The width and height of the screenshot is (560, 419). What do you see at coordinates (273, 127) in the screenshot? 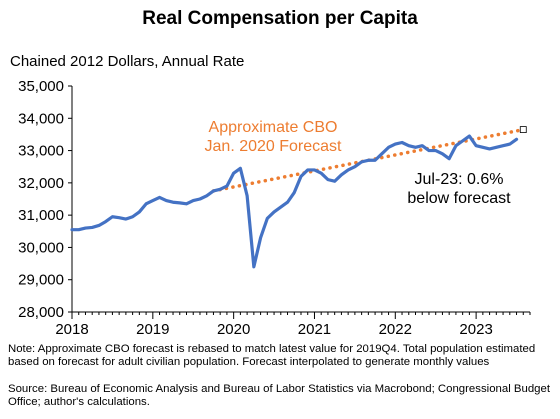
I see `cbo-forecast-label: Approximate CBO` at bounding box center [273, 127].